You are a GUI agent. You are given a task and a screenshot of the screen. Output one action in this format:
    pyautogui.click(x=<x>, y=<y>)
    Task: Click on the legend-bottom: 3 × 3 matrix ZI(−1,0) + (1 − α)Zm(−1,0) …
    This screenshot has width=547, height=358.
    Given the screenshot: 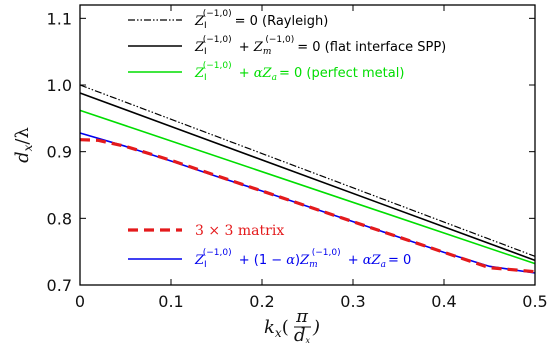 What is the action you would take?
    pyautogui.click(x=269, y=246)
    